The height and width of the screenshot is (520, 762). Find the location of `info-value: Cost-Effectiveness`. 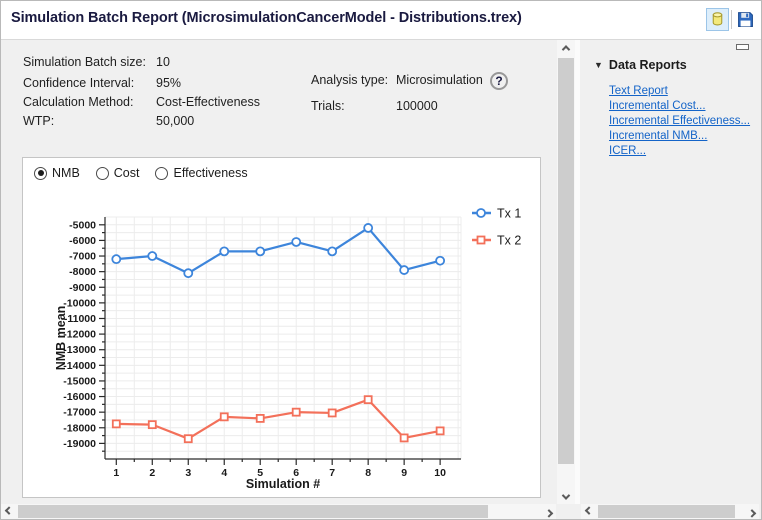

info-value: Cost-Effectiveness is located at coordinates (208, 102).